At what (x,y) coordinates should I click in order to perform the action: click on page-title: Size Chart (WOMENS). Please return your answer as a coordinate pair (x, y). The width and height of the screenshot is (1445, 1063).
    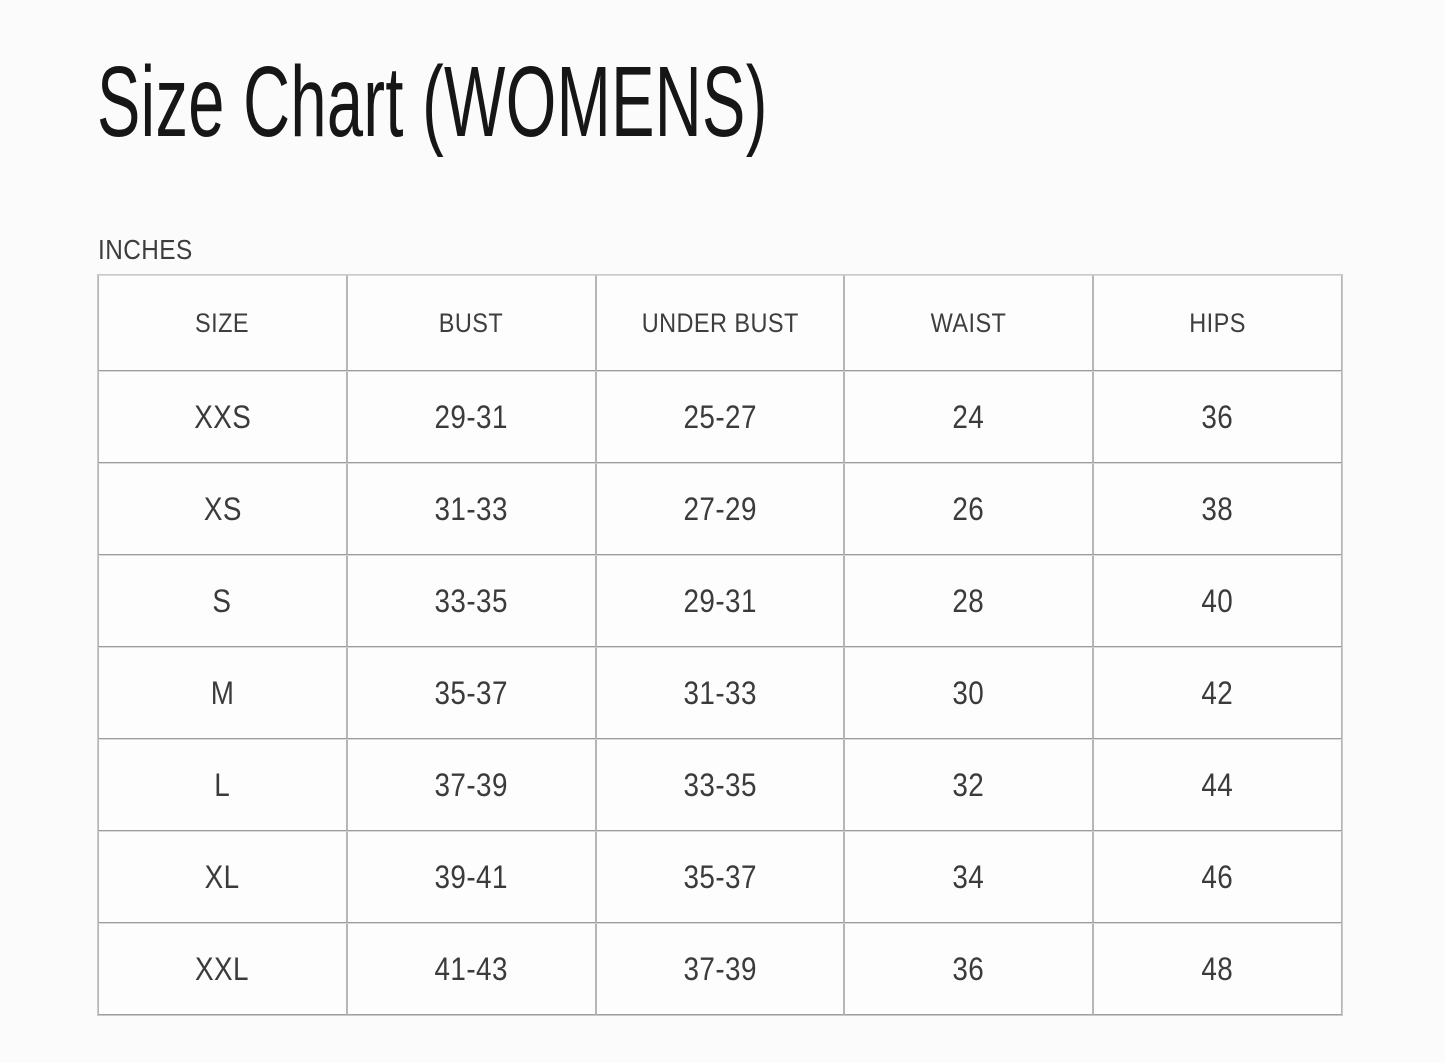
    Looking at the image, I should click on (771, 102).